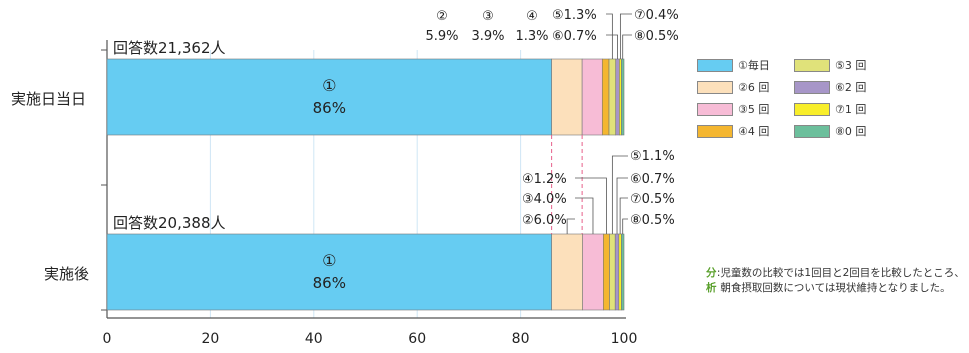 Image resolution: width=969 pixels, height=353 pixels. What do you see at coordinates (49, 99) in the screenshot?
I see `category-label-day-of: 実施日当日` at bounding box center [49, 99].